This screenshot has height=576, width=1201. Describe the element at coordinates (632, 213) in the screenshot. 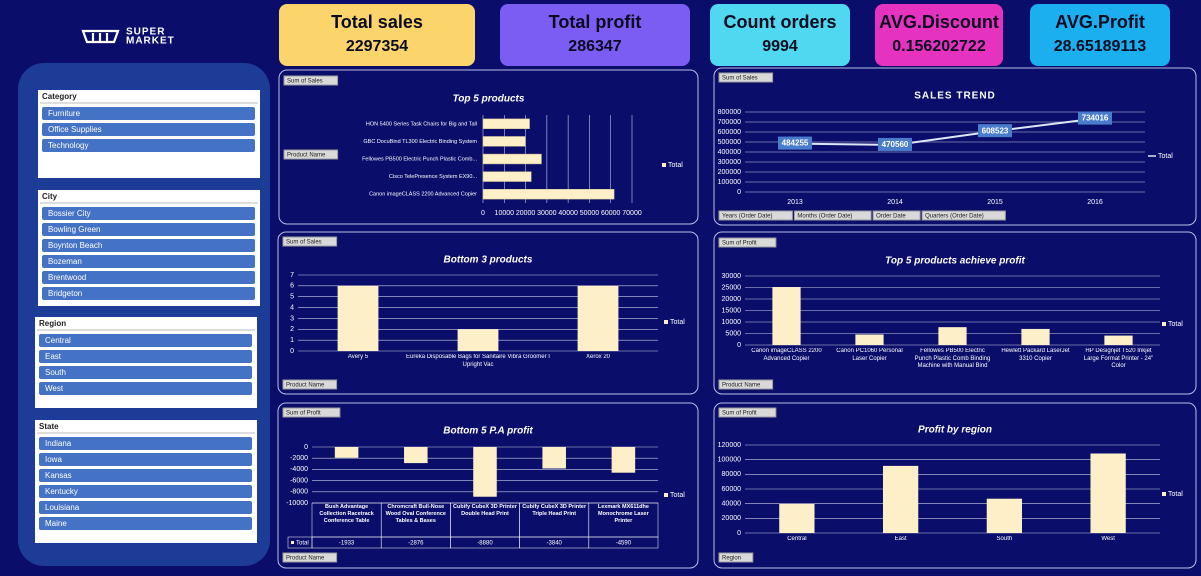

I see `x-tick-label: 70000` at that location.